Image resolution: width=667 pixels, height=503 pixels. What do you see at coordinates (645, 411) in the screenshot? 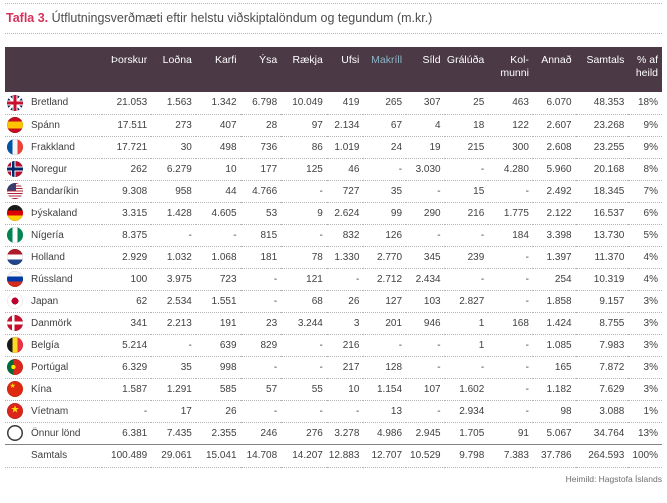
I see `value-pct-af-heild: 1%` at bounding box center [645, 411].